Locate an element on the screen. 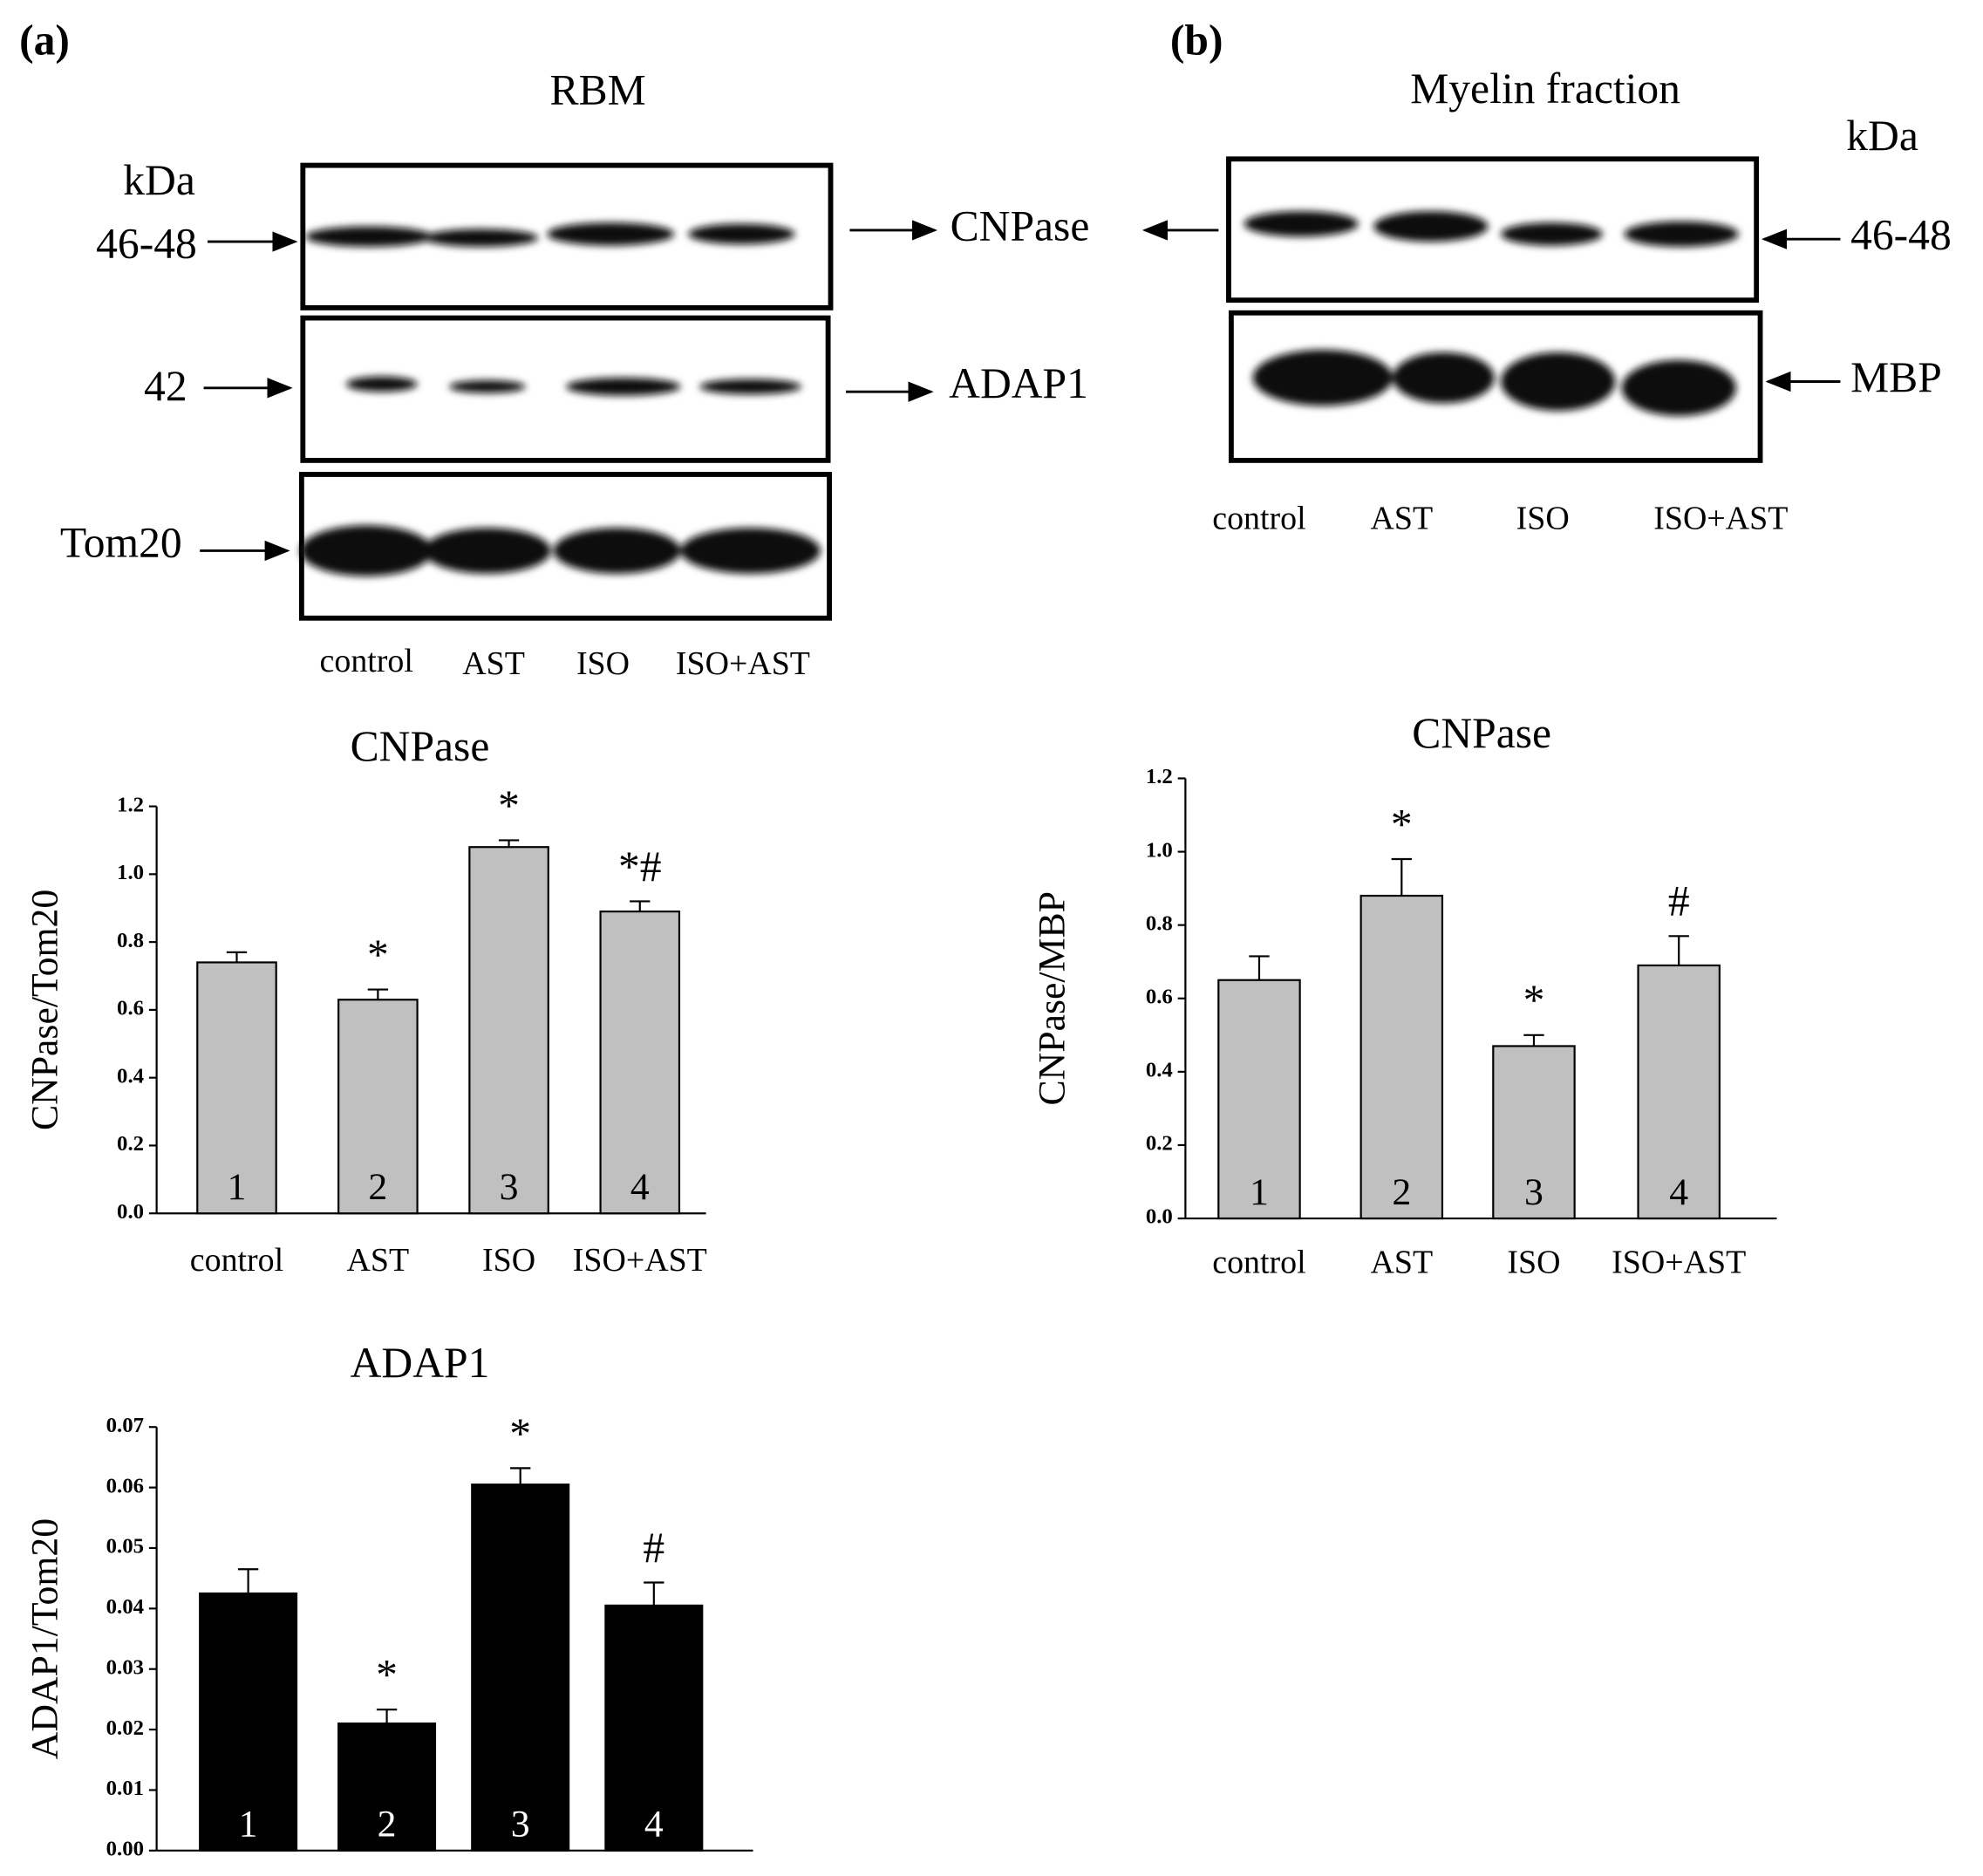  chart-title: ADAP1 is located at coordinates (421, 1363).